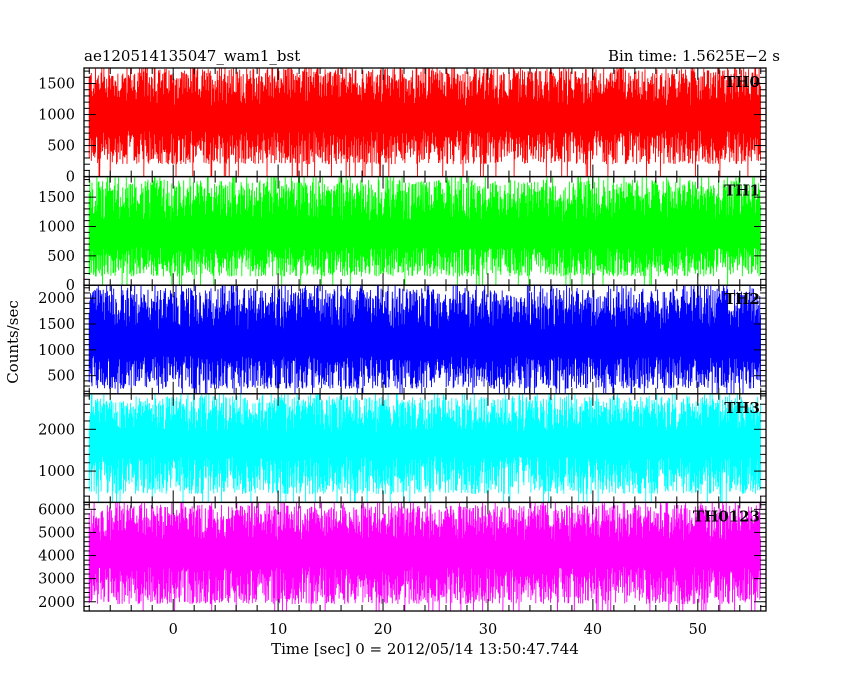 This screenshot has height=680, width=850. Describe the element at coordinates (56, 533) in the screenshot. I see `y-tick-label-th0123: 5000` at that location.